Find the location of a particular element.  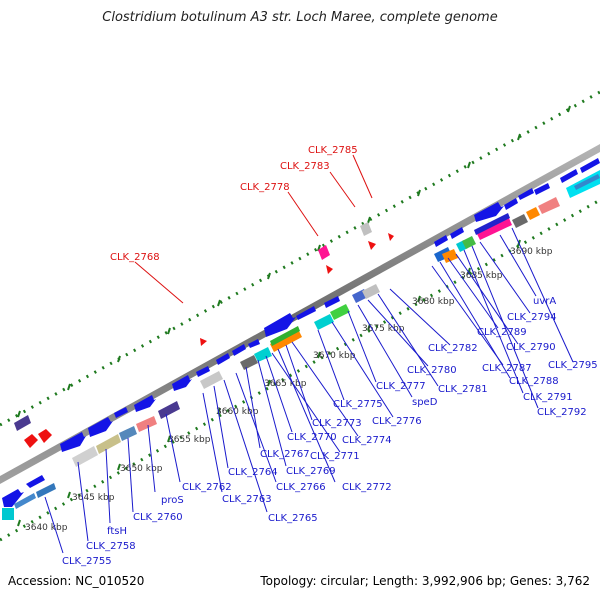

scale-label: 3675 kbp is located at coordinates (383, 329).